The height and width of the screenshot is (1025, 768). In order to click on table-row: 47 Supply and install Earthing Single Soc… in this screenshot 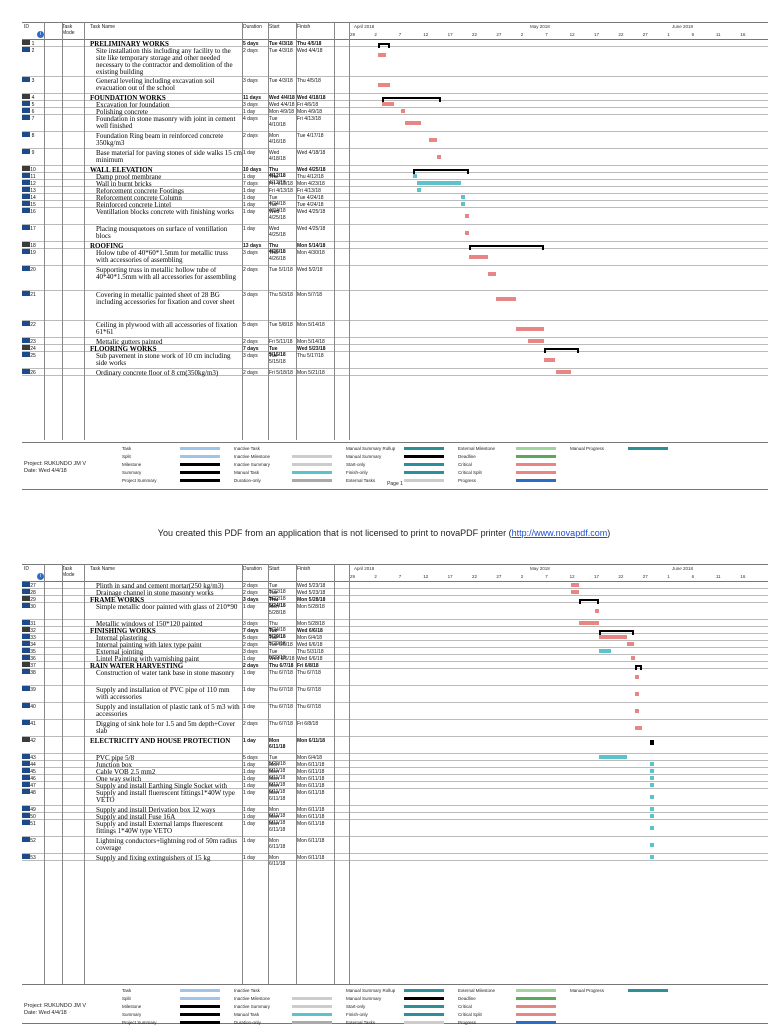, I will do `click(395, 788)`.